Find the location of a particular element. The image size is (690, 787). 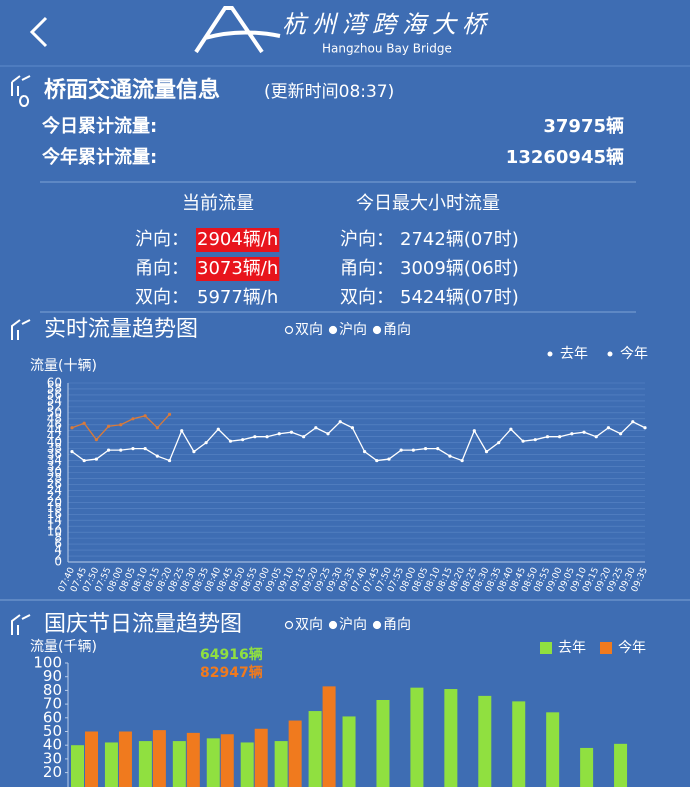

section-title: 桥面交通流量信息 is located at coordinates (132, 90).